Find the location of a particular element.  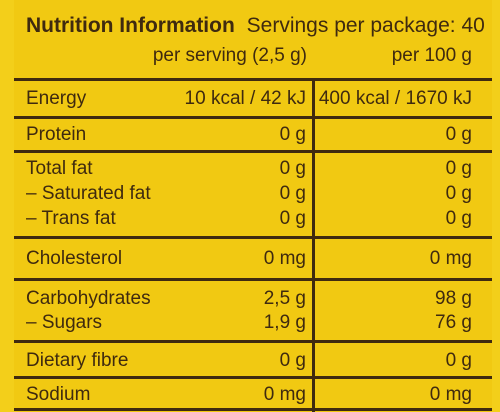

cholesterol-label: Cholesterol is located at coordinates (74, 258).